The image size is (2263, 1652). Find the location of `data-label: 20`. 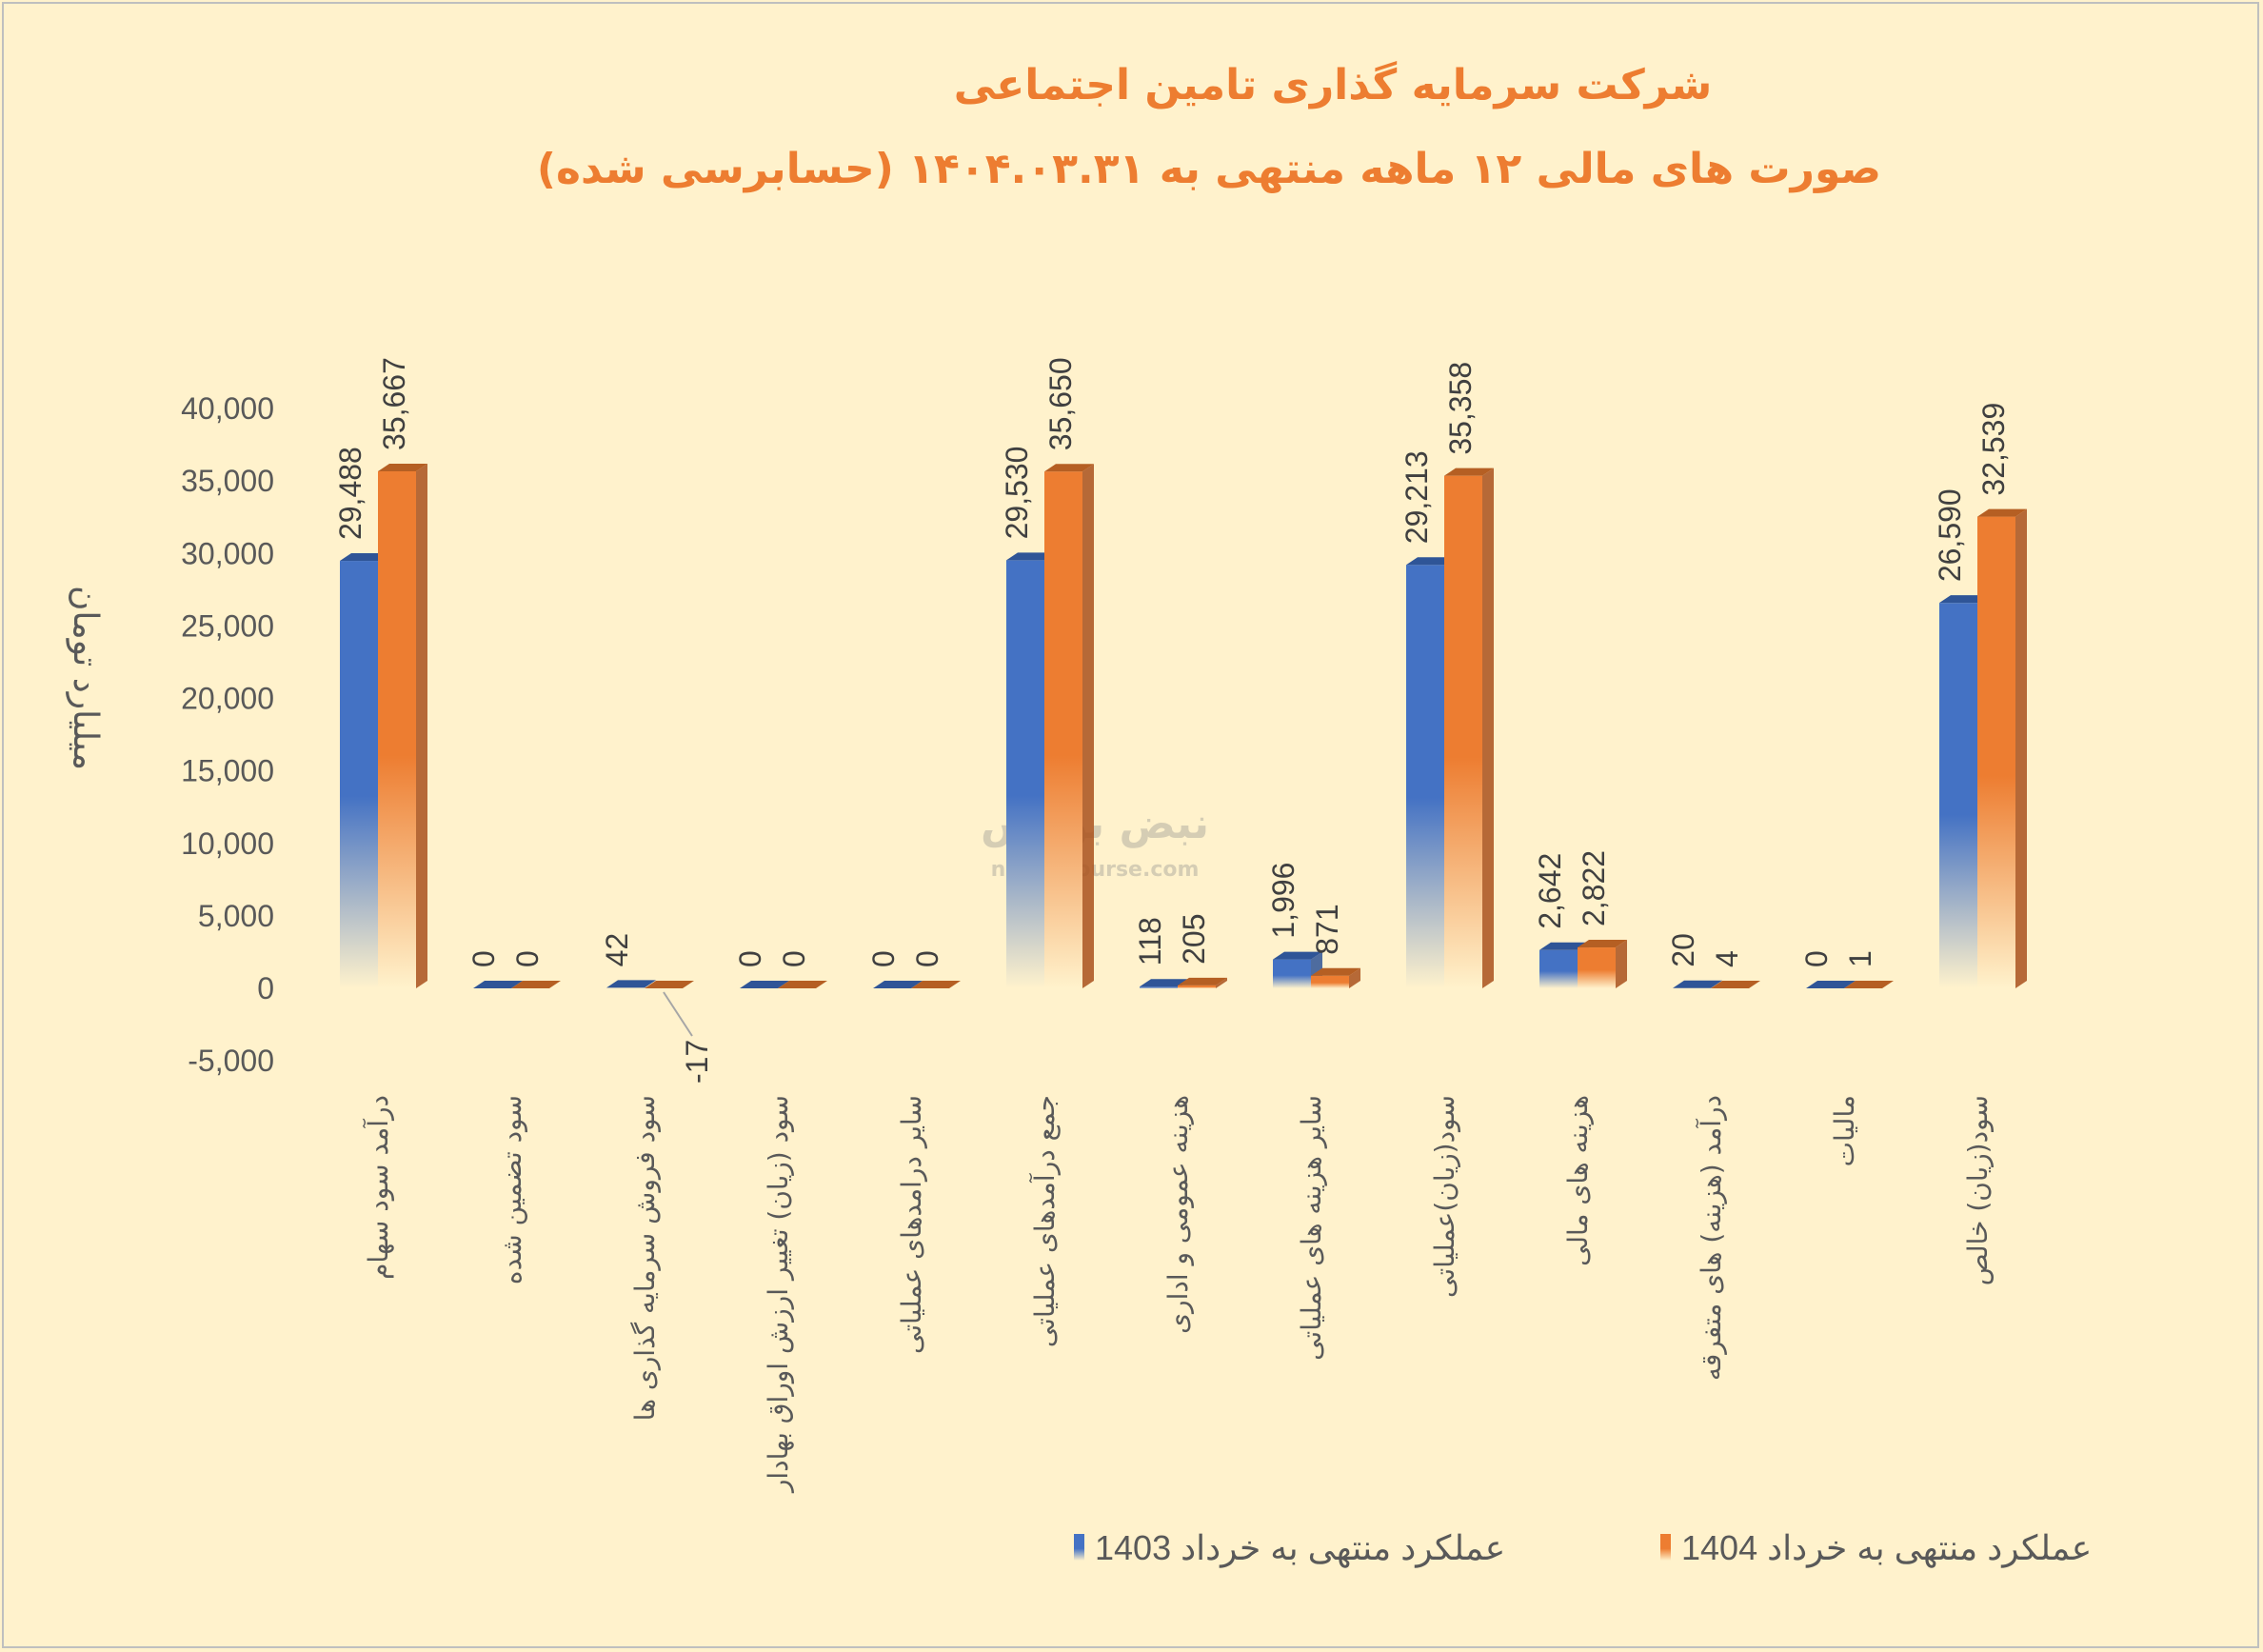

data-label: 20 is located at coordinates (1683, 950).